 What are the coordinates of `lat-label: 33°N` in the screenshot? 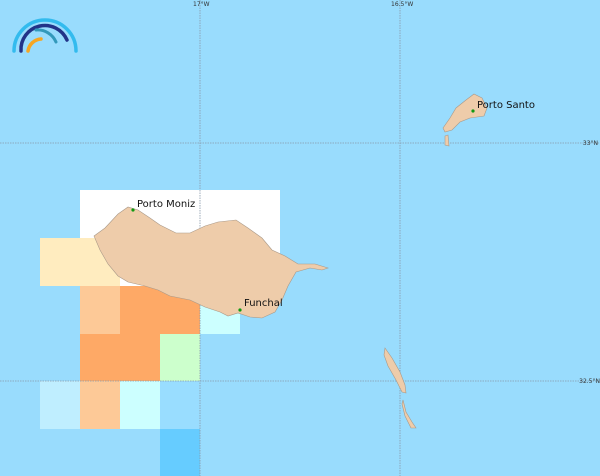 It's located at (590, 143).